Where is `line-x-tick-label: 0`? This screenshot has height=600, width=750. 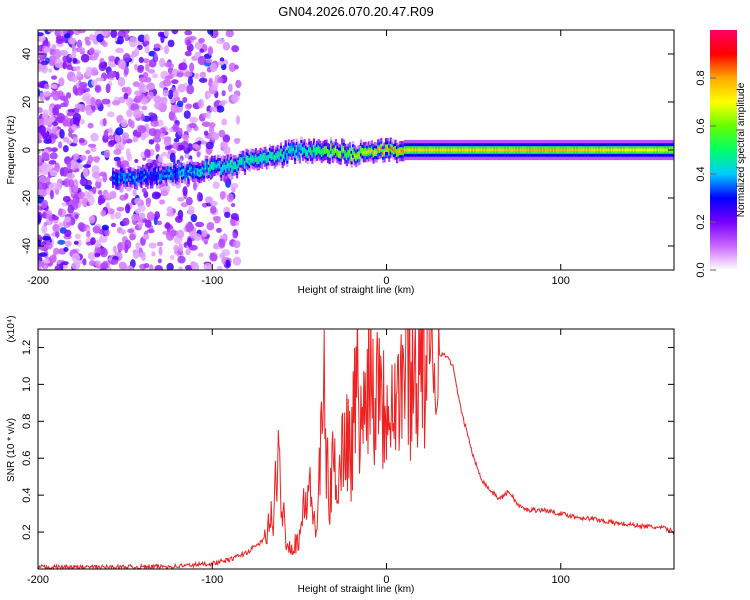 line-x-tick-label: 0 is located at coordinates (386, 580).